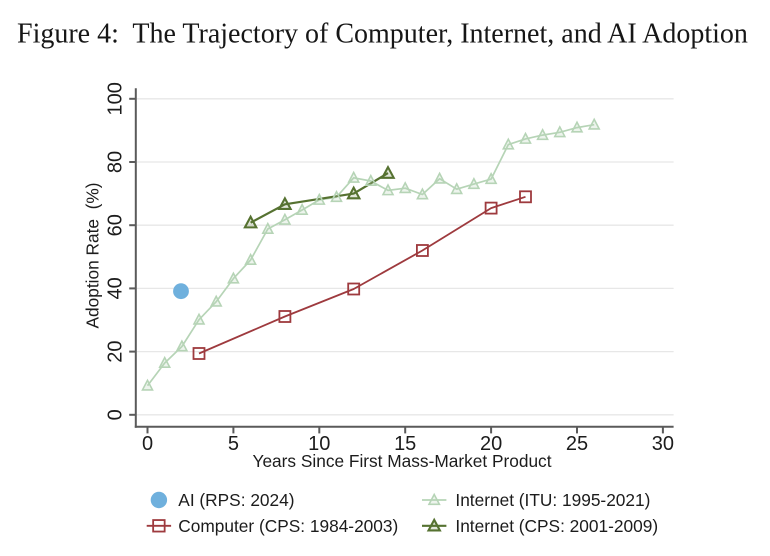 This screenshot has width=770, height=556. Describe the element at coordinates (288, 526) in the screenshot. I see `svg-text: Computer (CPS: 1984-2003)` at that location.